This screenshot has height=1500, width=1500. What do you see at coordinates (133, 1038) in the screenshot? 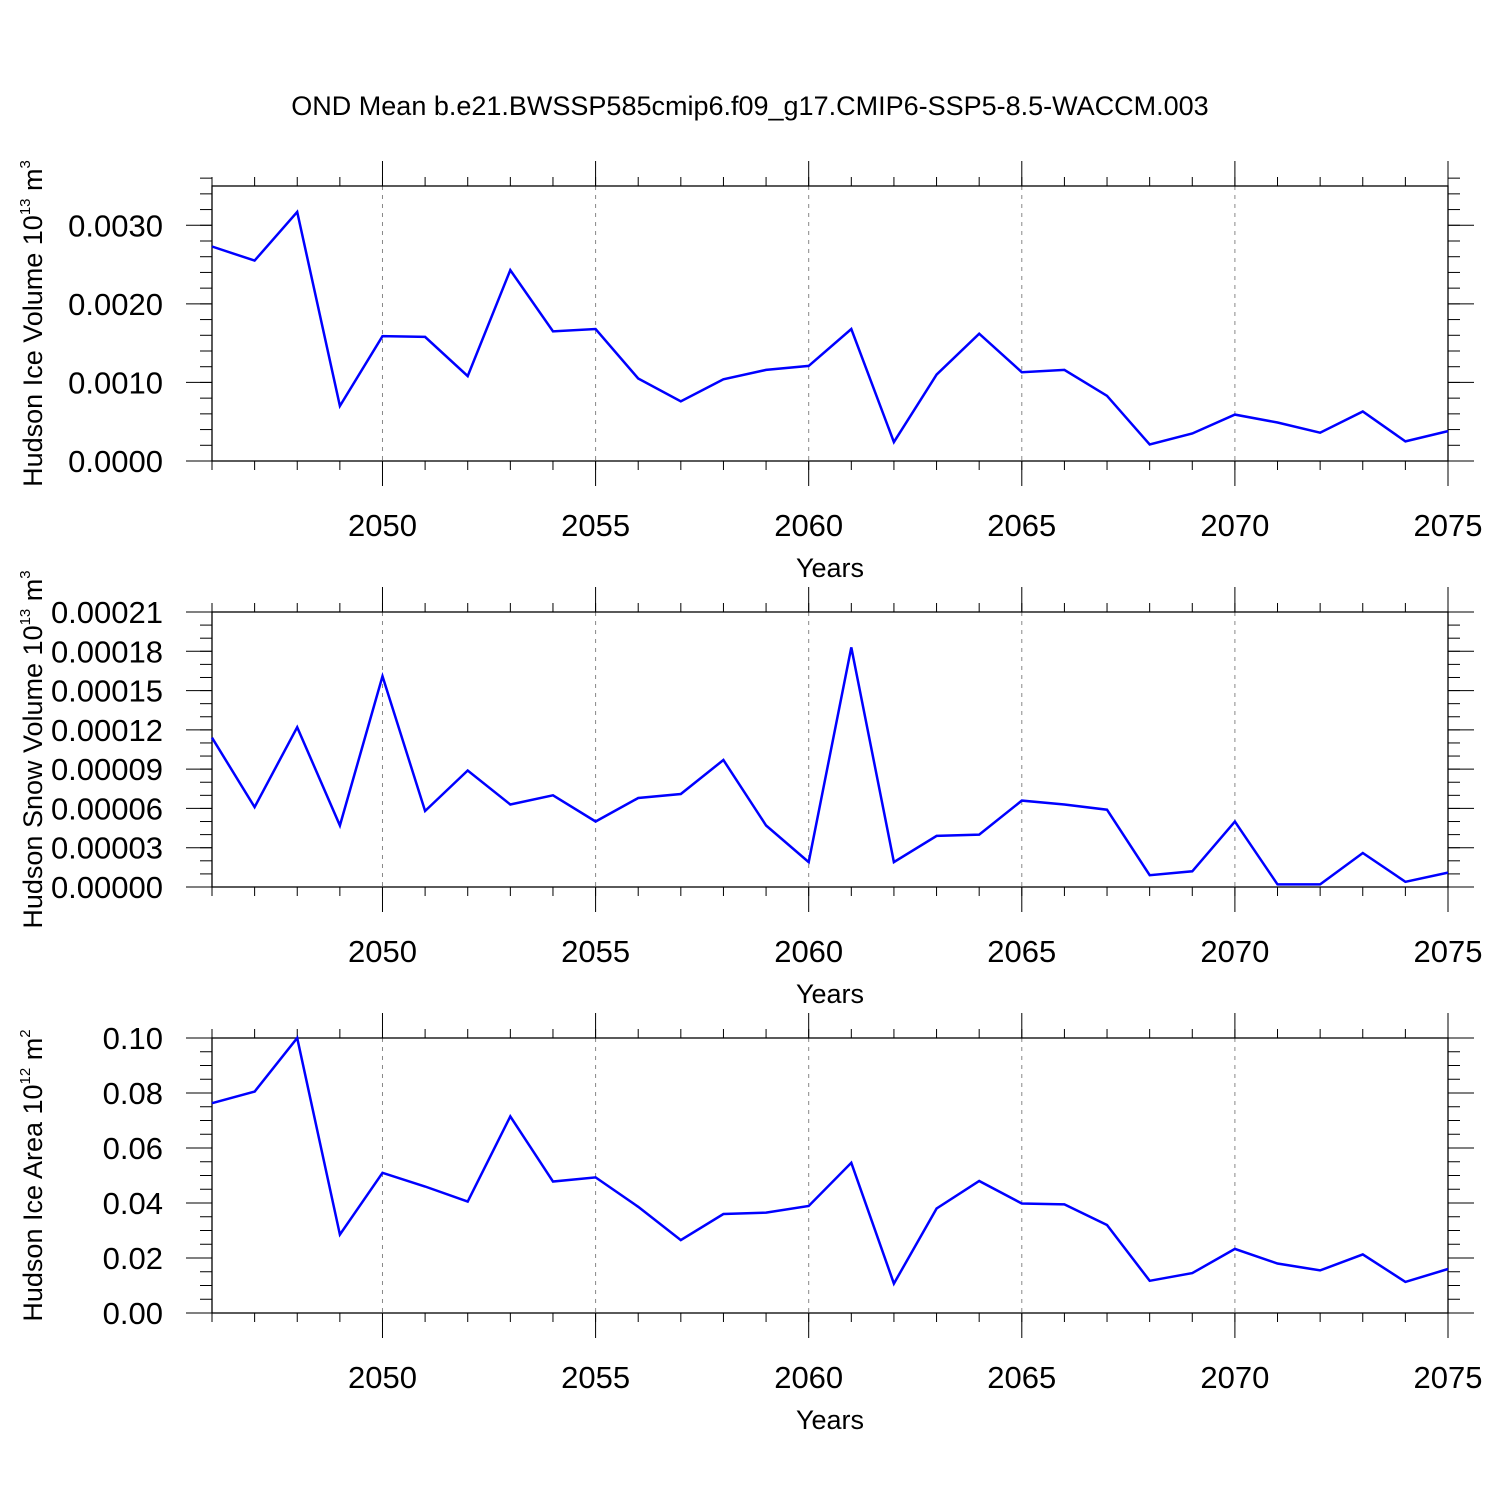
I see `y-tick-label: 0.10` at bounding box center [133, 1038].